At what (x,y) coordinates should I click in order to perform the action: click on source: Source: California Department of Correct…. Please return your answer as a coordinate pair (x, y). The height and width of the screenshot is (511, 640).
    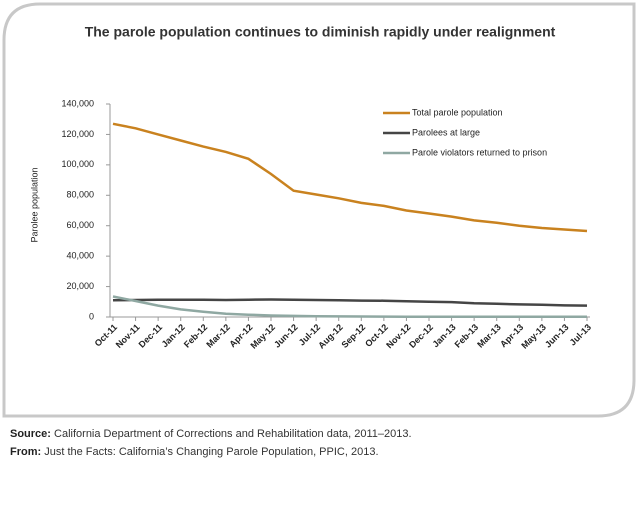
    Looking at the image, I should click on (211, 434).